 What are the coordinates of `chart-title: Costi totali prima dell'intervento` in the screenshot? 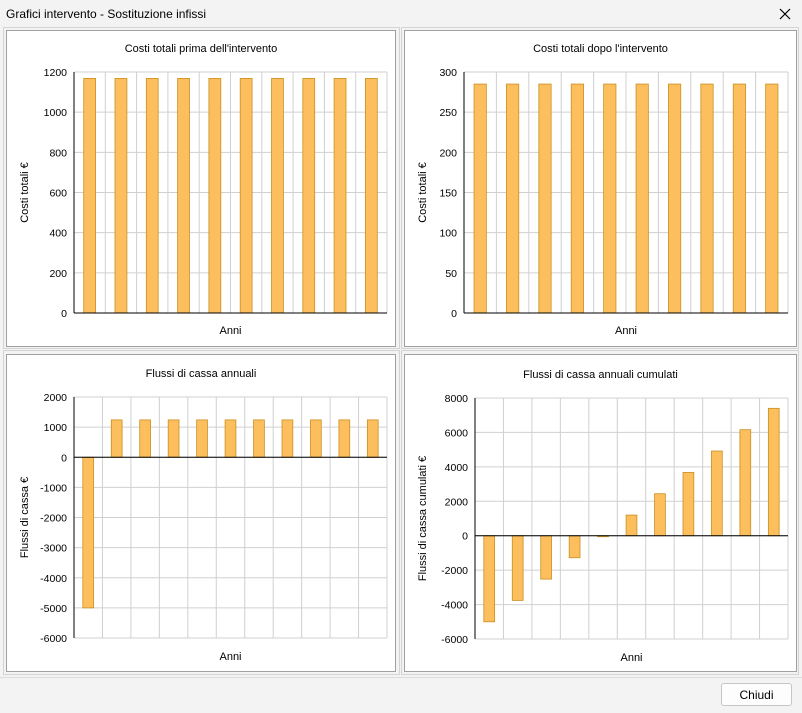 It's located at (201, 49).